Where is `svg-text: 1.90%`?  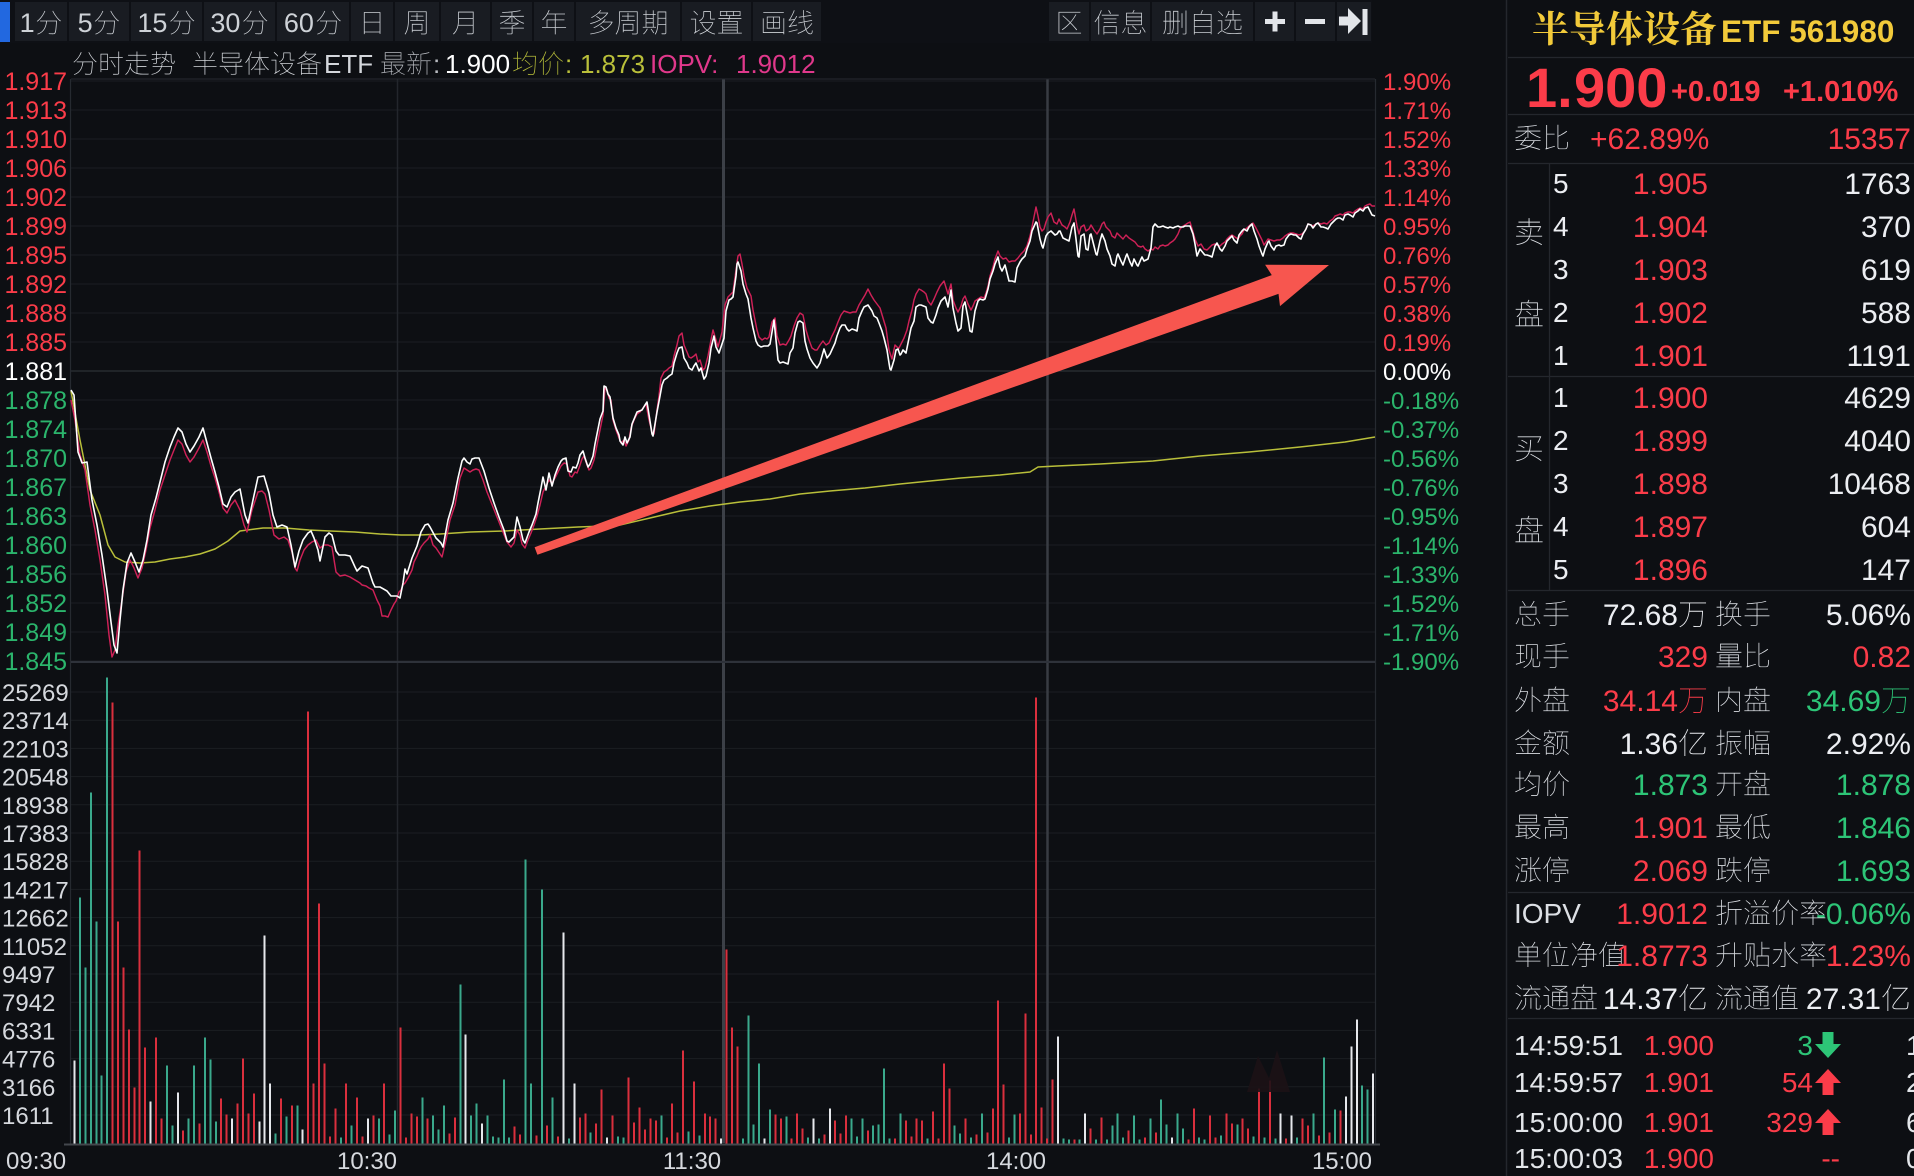 svg-text: 1.90% is located at coordinates (1417, 82).